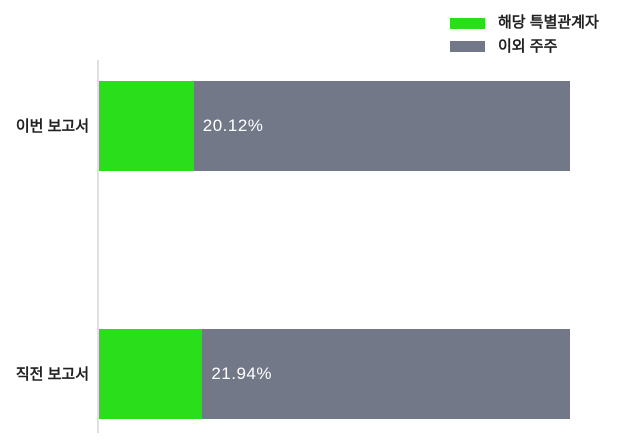  I want to click on chart-legend: 해당 특별관계자 이외 주주, so click(524, 35).